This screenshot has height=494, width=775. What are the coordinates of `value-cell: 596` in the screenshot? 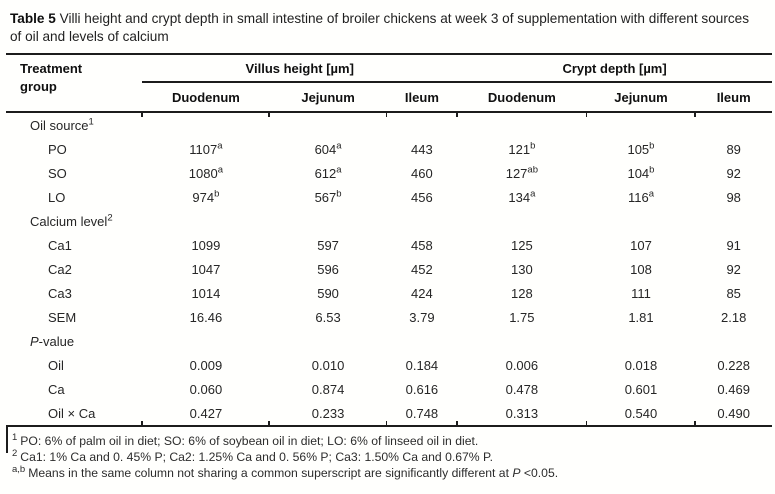 It's located at (328, 269).